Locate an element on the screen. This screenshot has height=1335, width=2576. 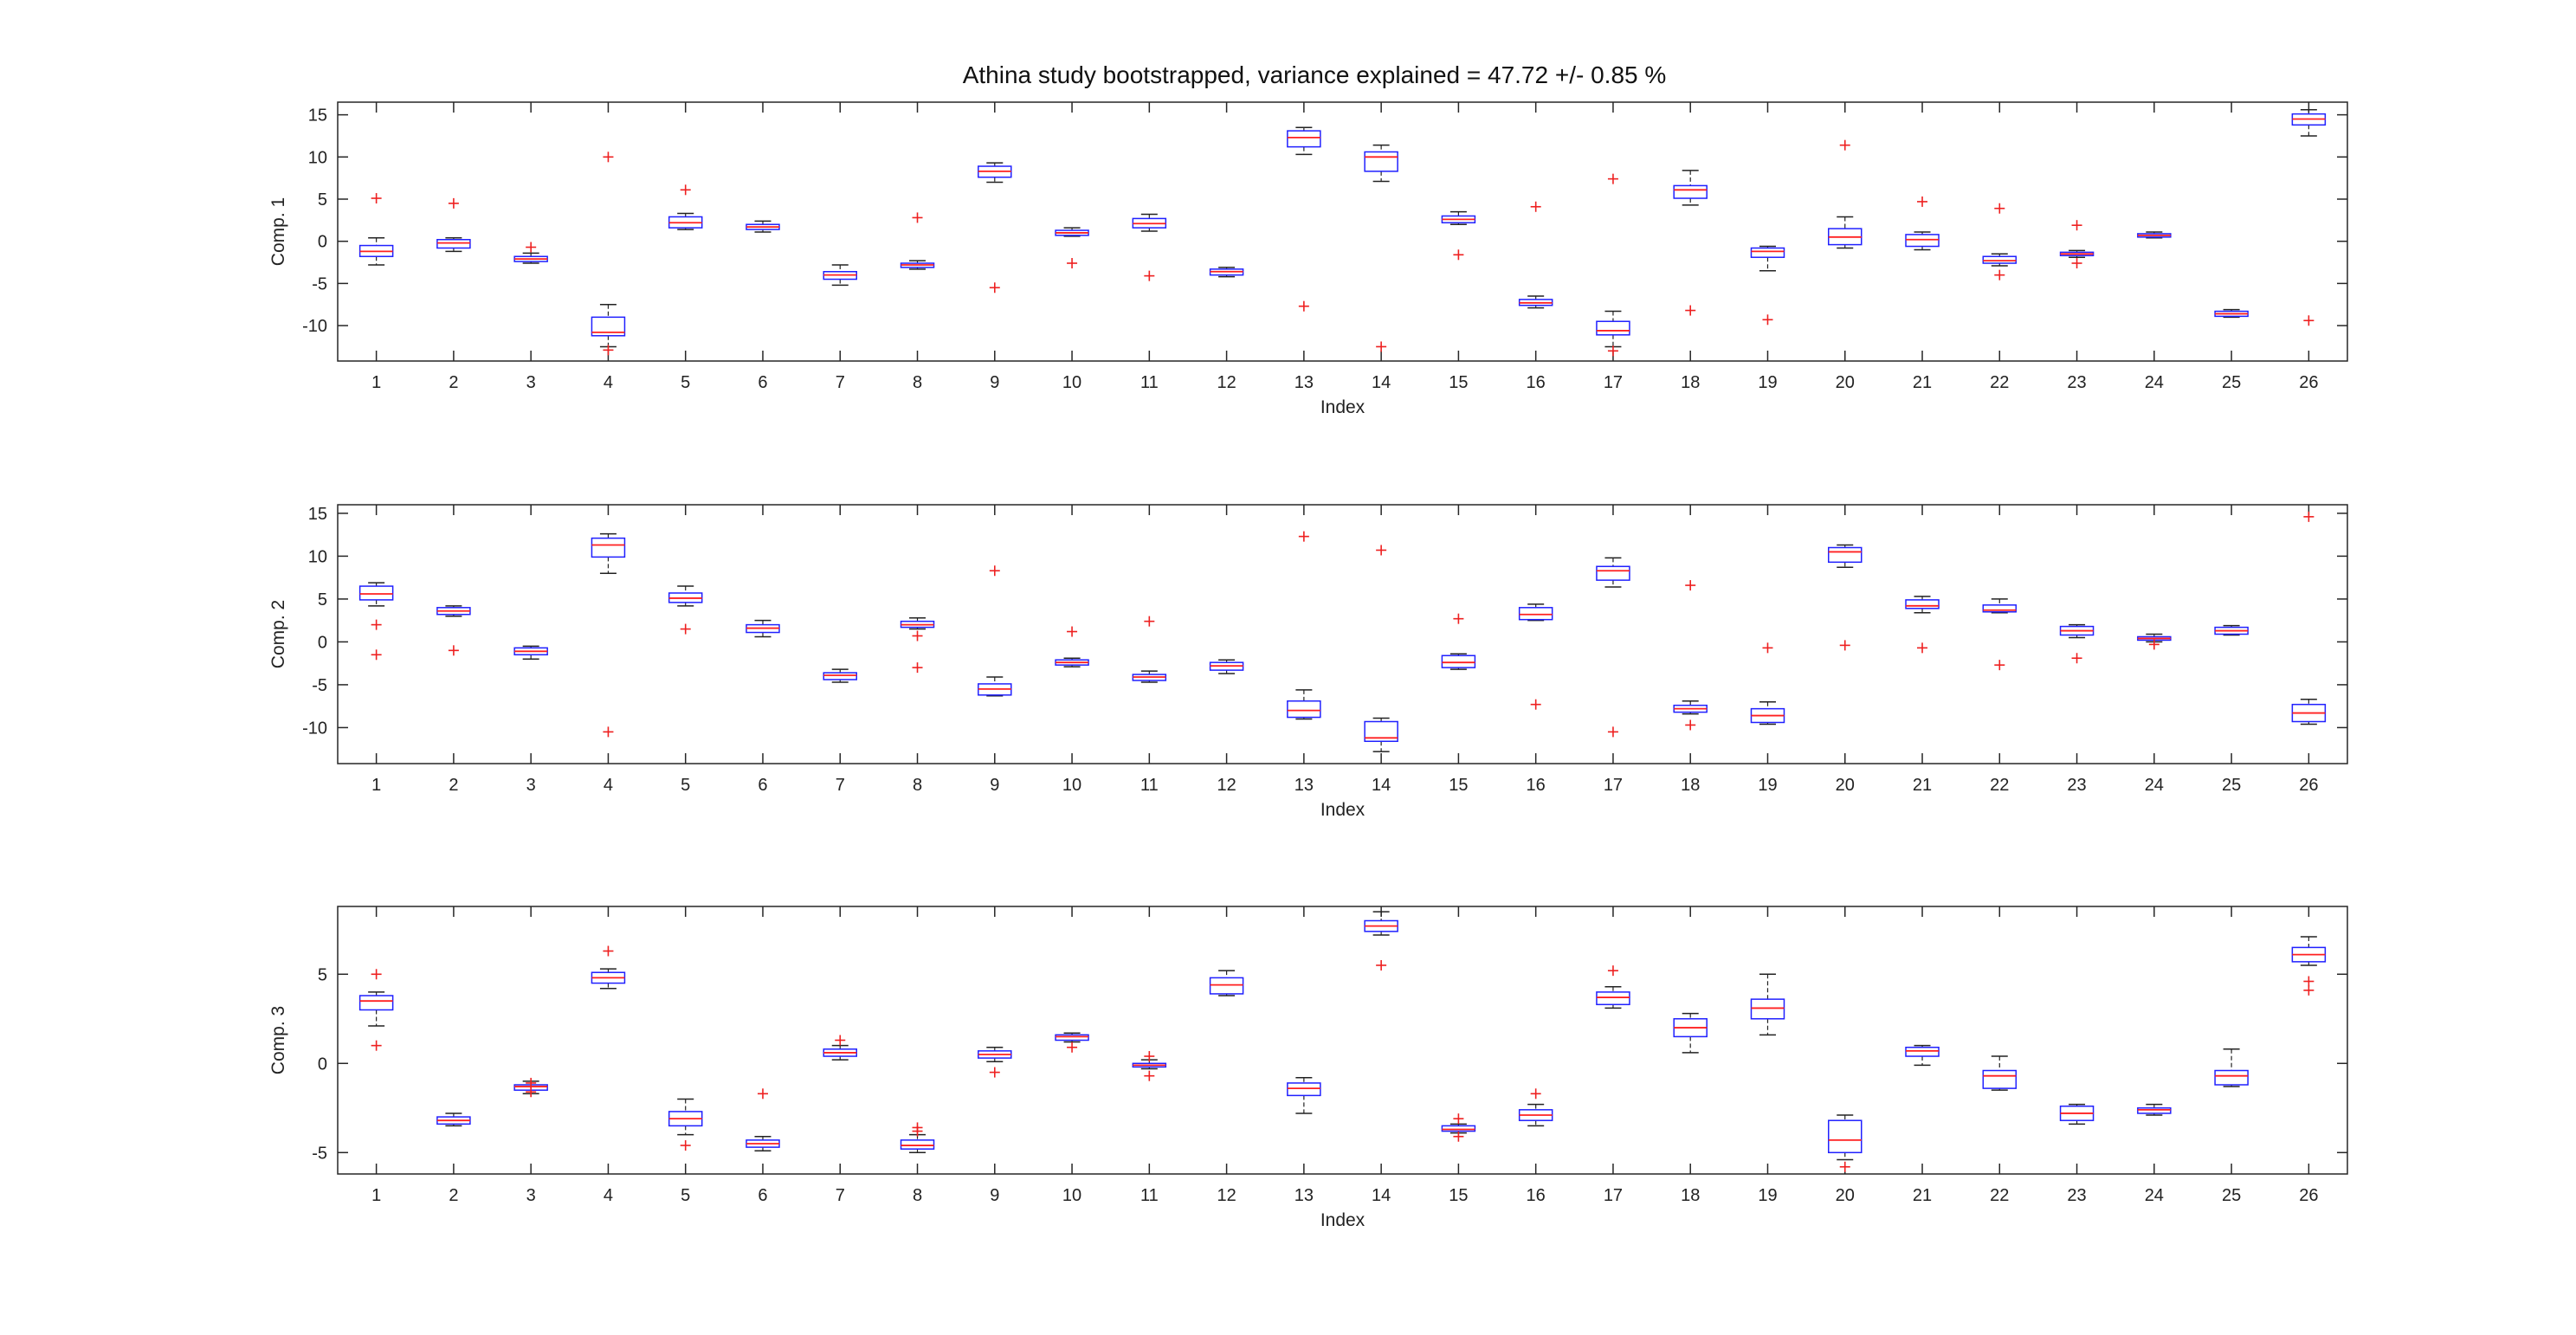
x-tick-label: 20 is located at coordinates (1845, 1196).